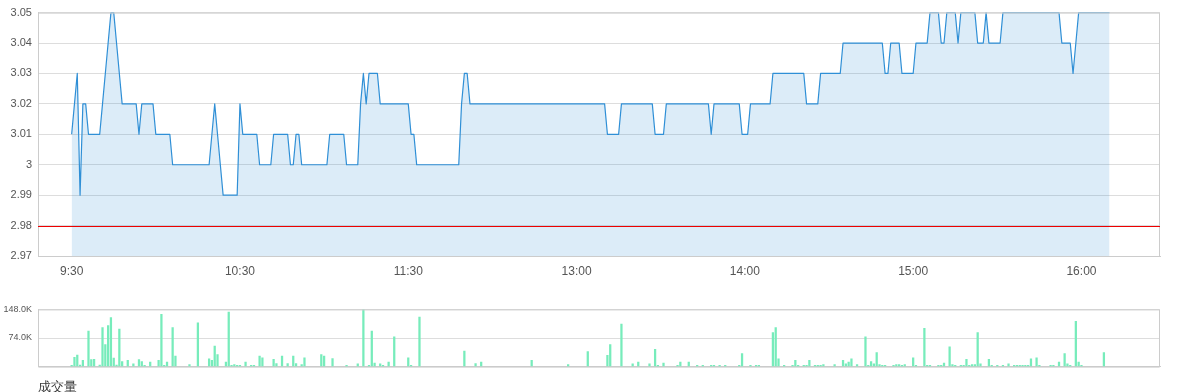  What do you see at coordinates (20, 337) in the screenshot?
I see `y-tick-label: 74.0K` at bounding box center [20, 337].